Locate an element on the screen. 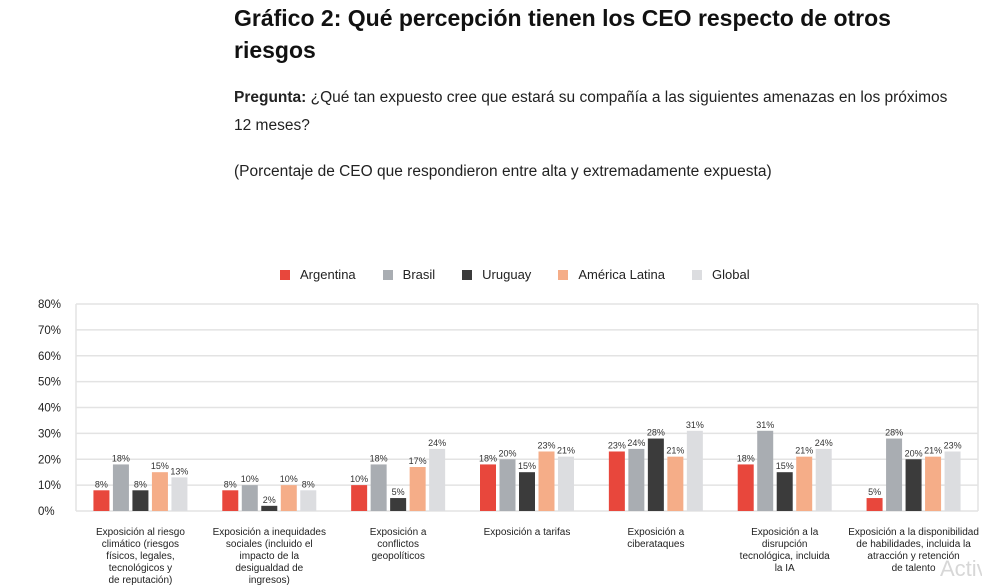 The height and width of the screenshot is (588, 982). data-label: 31% is located at coordinates (765, 425).